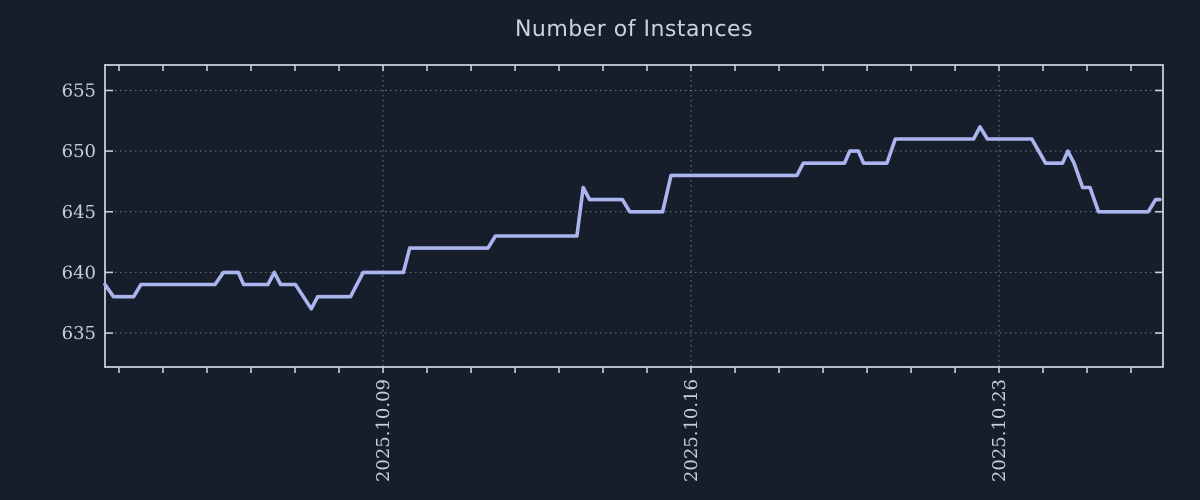  Describe the element at coordinates (79, 212) in the screenshot. I see `y-tick-label: 645` at that location.